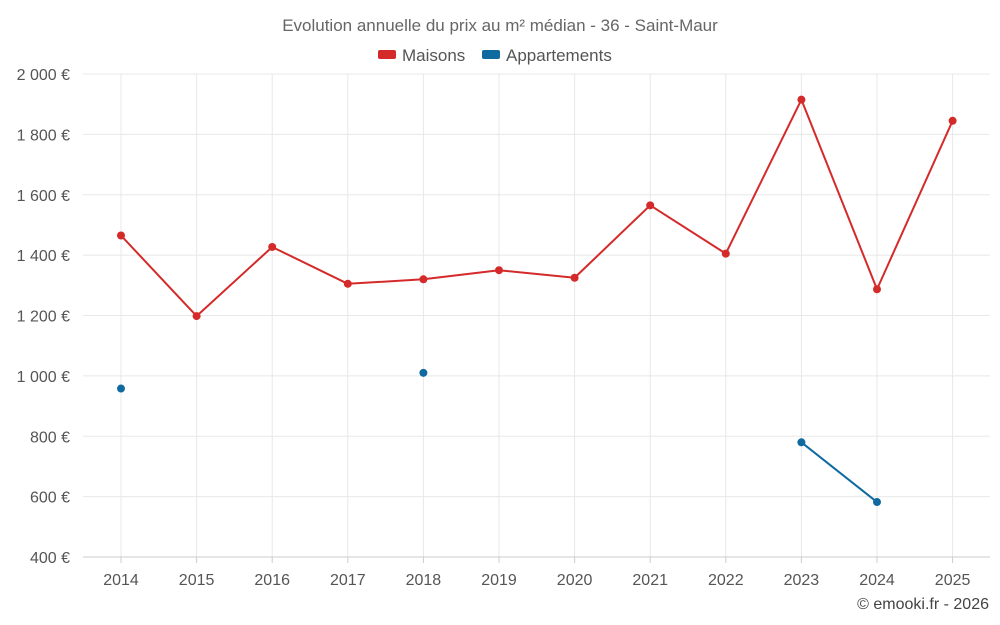 This screenshot has width=1000, height=625. I want to click on y-tick-label: 1 000 €, so click(43, 377).